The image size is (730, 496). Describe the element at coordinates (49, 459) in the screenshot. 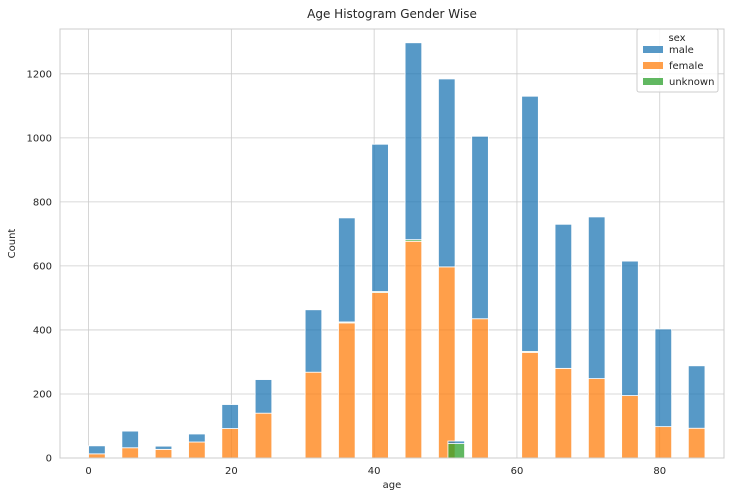

I see `y-tick-label: 0` at that location.